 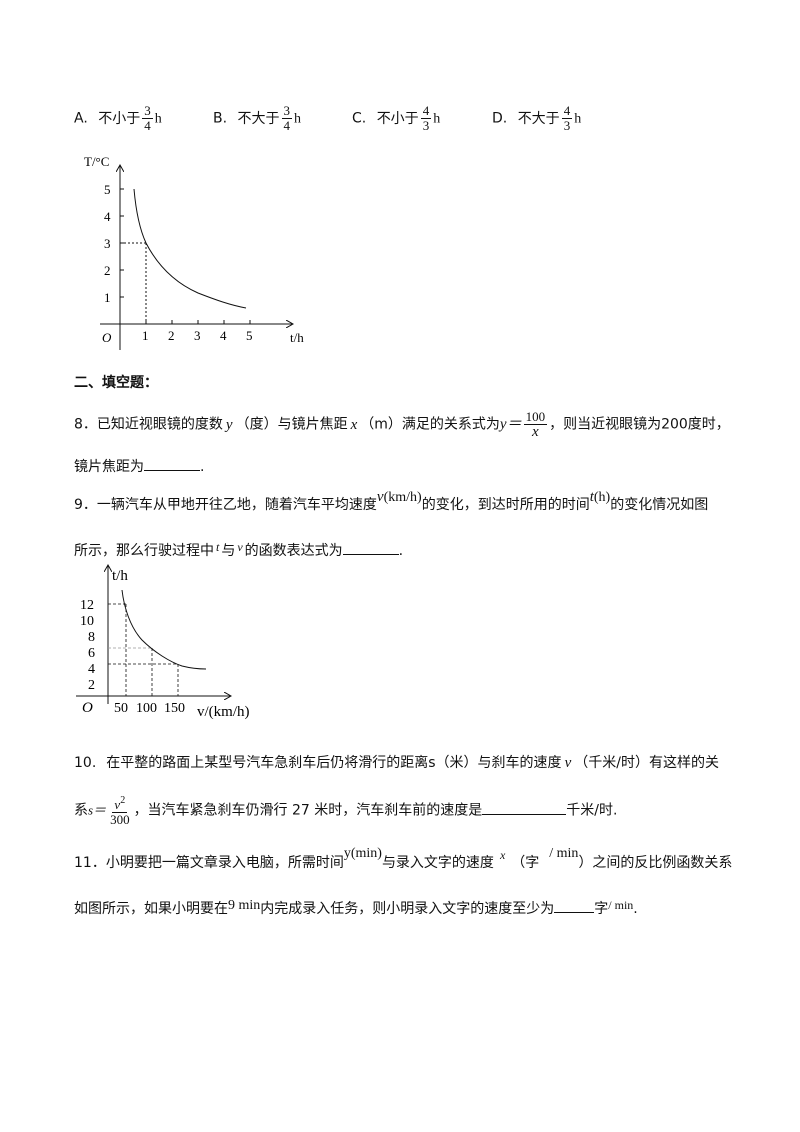 I want to click on y-axis-label: t/h, so click(x=120, y=576).